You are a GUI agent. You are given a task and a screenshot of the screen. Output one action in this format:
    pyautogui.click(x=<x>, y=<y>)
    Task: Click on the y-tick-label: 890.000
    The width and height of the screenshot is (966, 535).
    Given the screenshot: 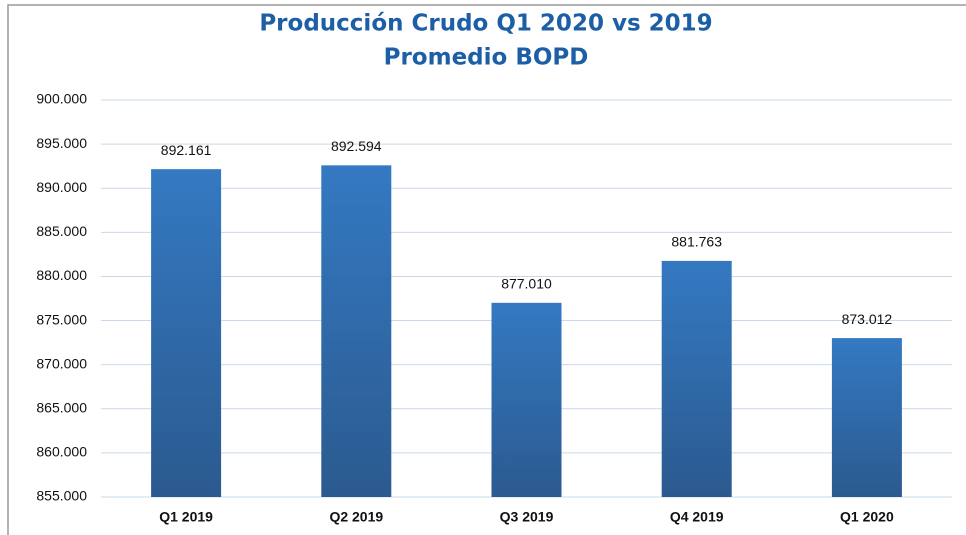 What is the action you would take?
    pyautogui.click(x=61, y=187)
    